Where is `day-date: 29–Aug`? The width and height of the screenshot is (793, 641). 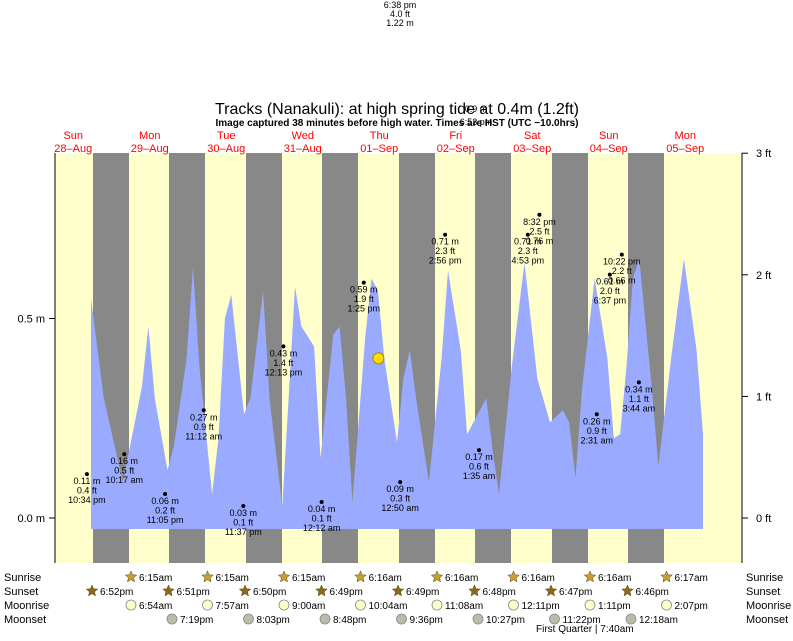
day-date: 29–Aug is located at coordinates (150, 149).